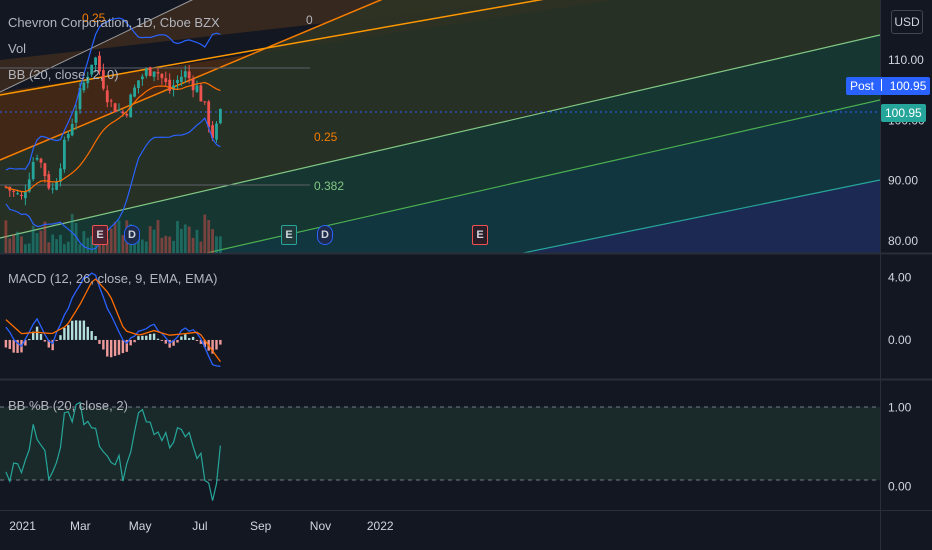  Describe the element at coordinates (380, 526) in the screenshot. I see `time-axis-tick: 2022` at that location.